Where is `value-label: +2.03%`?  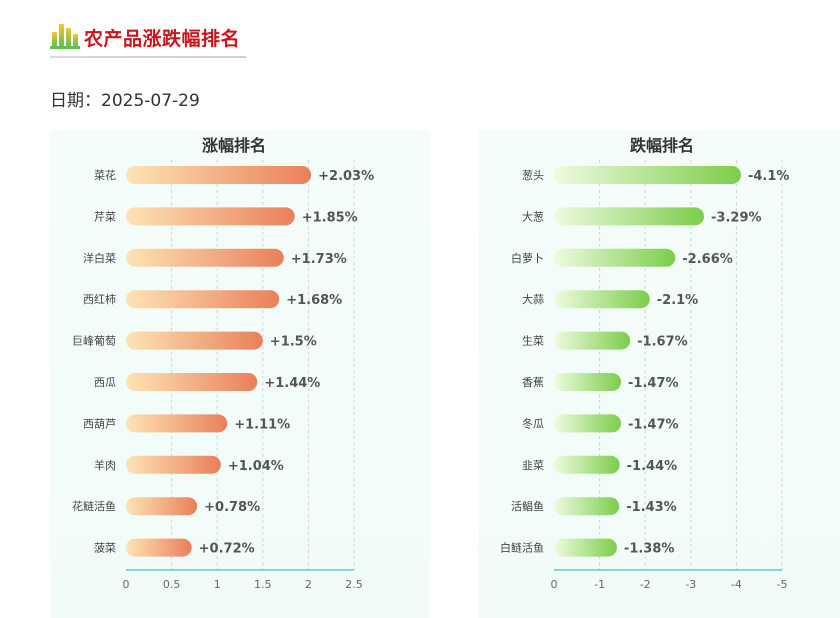 value-label: +2.03% is located at coordinates (346, 176).